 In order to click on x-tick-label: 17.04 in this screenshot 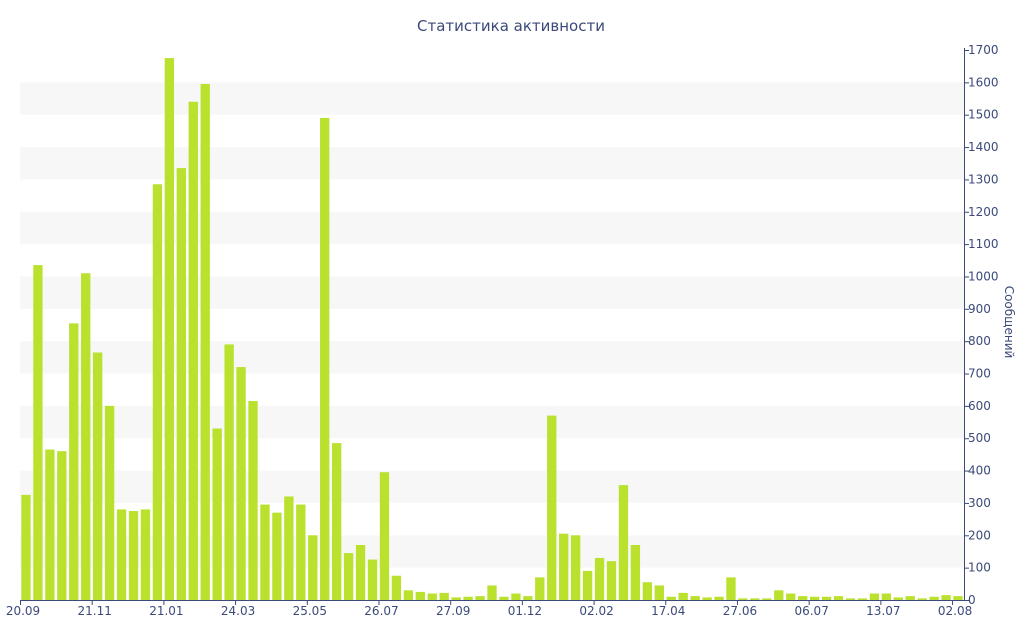, I will do `click(668, 611)`.